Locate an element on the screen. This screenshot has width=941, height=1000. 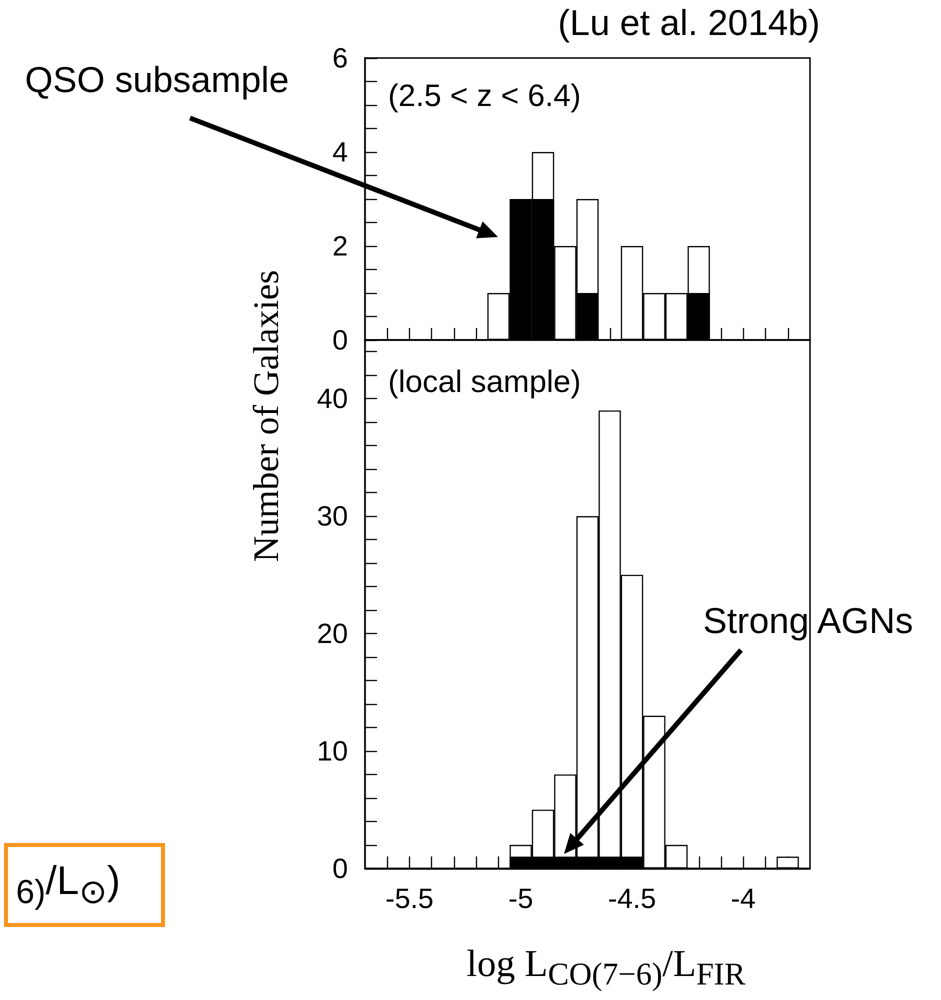
annotation: Strong AGNs is located at coordinates (808, 620).